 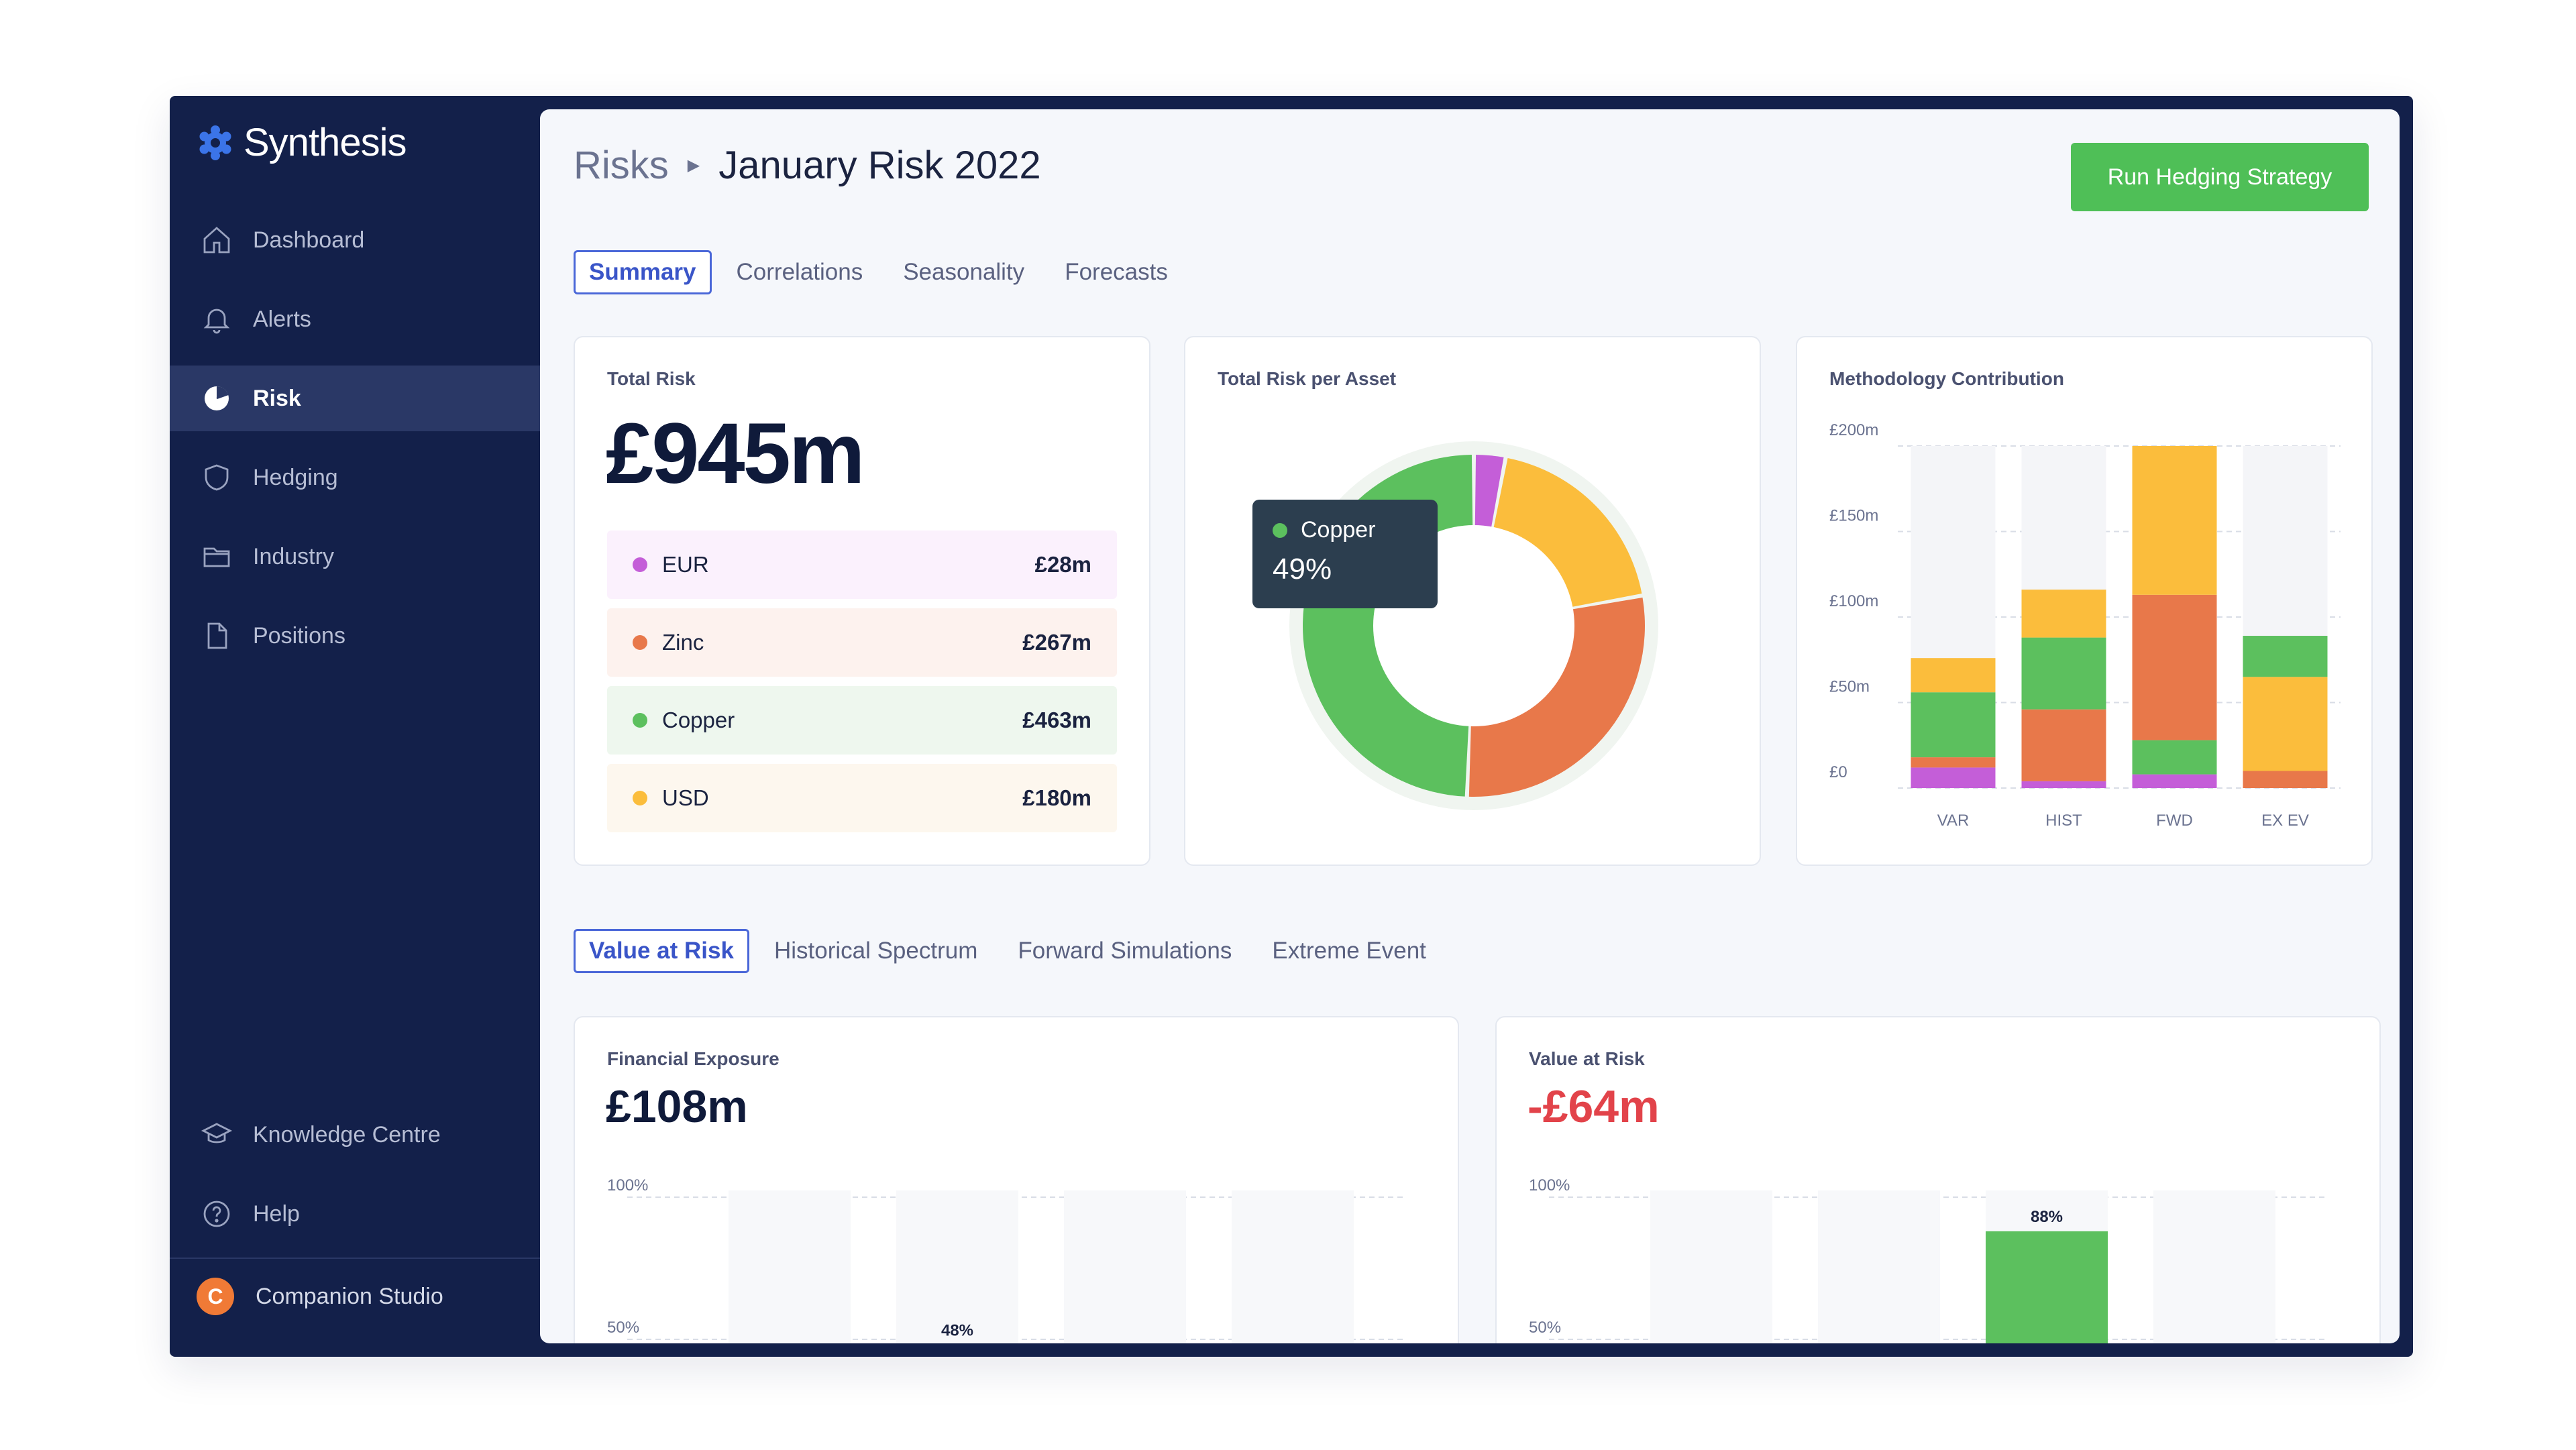 What do you see at coordinates (1280, 530) in the screenshot?
I see `tooltip-dot` at bounding box center [1280, 530].